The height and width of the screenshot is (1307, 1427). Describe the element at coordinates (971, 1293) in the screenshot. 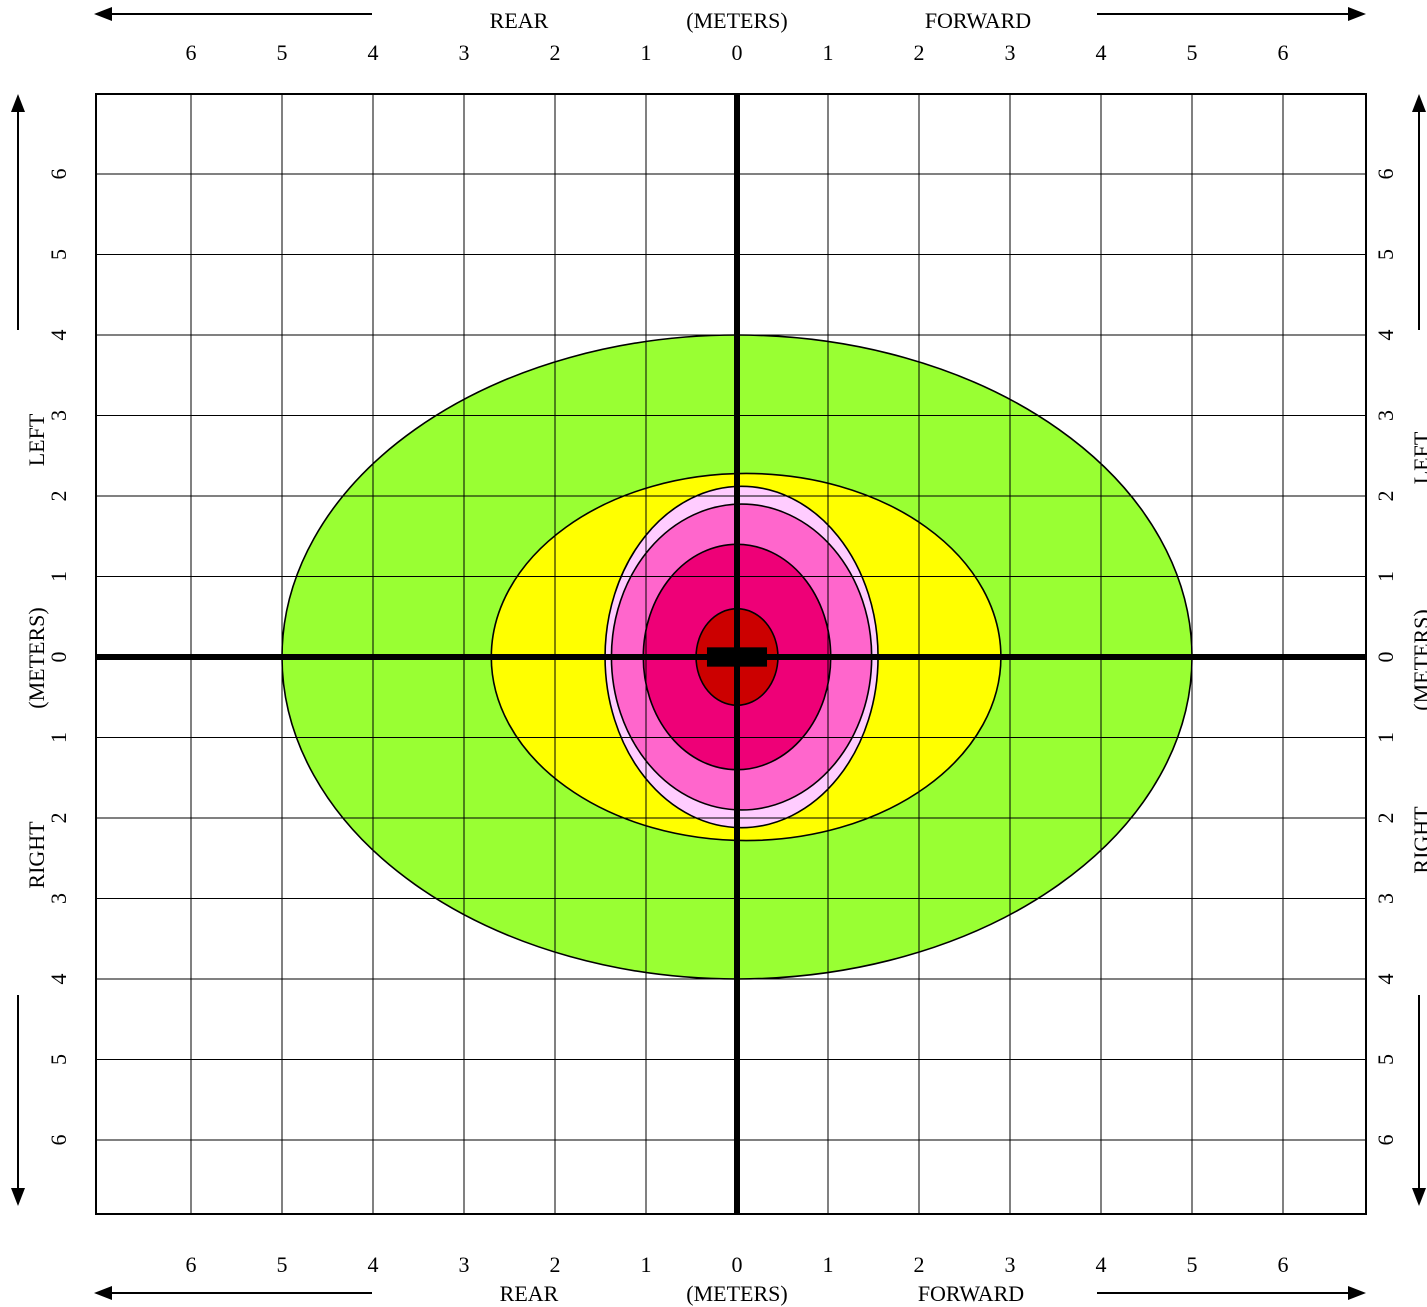

I see `footer-forward-label: FORWARD` at that location.